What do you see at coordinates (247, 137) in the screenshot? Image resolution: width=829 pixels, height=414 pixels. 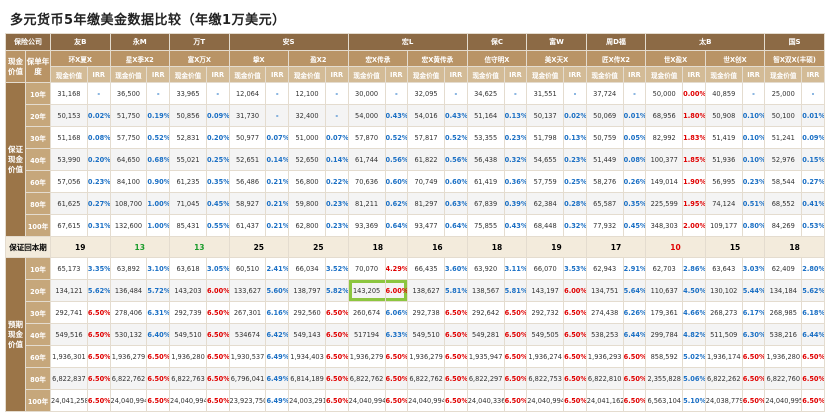 I see `cash-value: 50,977` at bounding box center [247, 137].